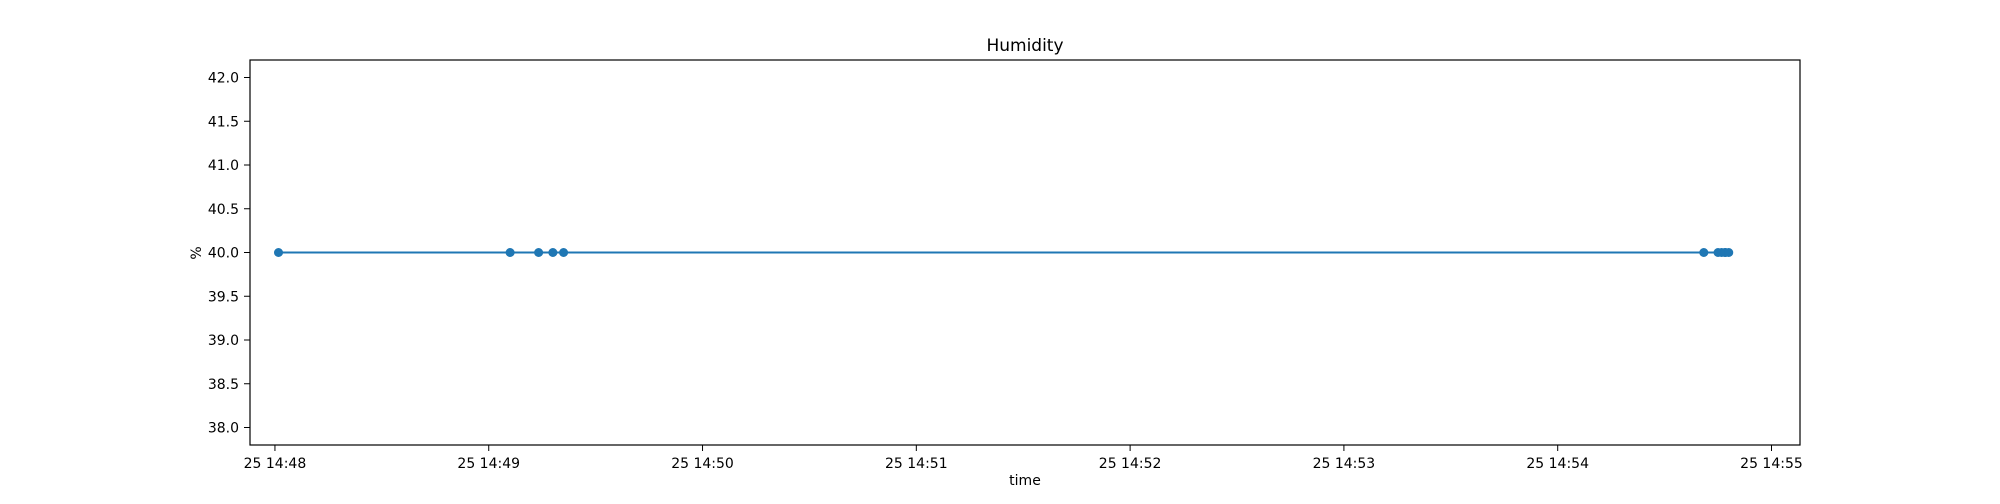  What do you see at coordinates (275, 464) in the screenshot?
I see `x-tick-label: 25 14:48` at bounding box center [275, 464].